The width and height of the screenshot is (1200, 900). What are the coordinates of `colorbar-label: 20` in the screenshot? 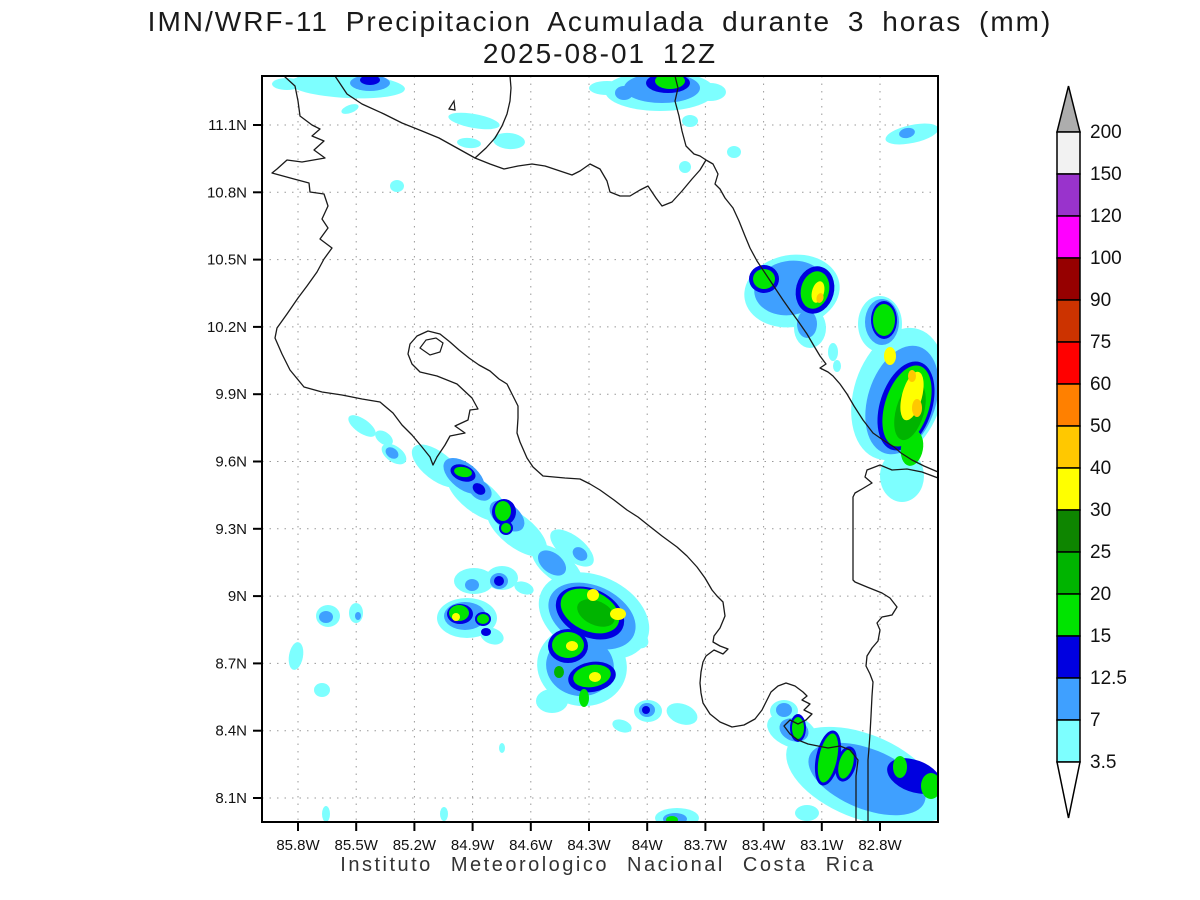 It's located at (1100, 594).